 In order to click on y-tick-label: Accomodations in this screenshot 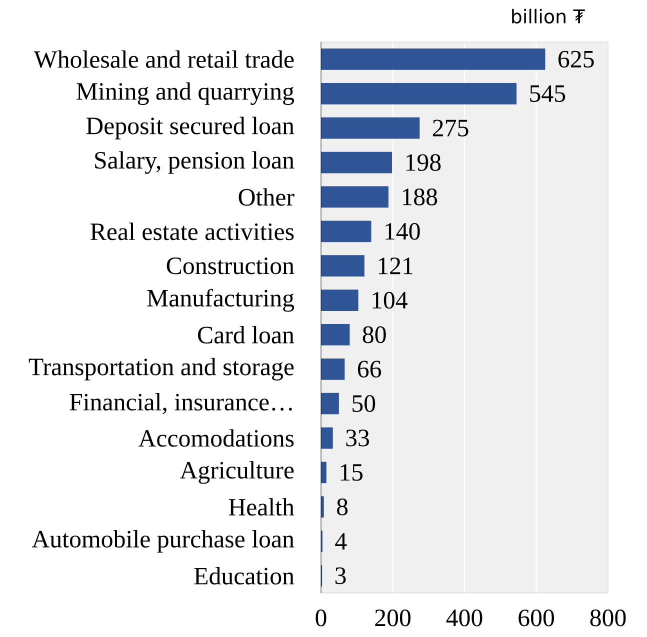, I will do `click(216, 438)`.